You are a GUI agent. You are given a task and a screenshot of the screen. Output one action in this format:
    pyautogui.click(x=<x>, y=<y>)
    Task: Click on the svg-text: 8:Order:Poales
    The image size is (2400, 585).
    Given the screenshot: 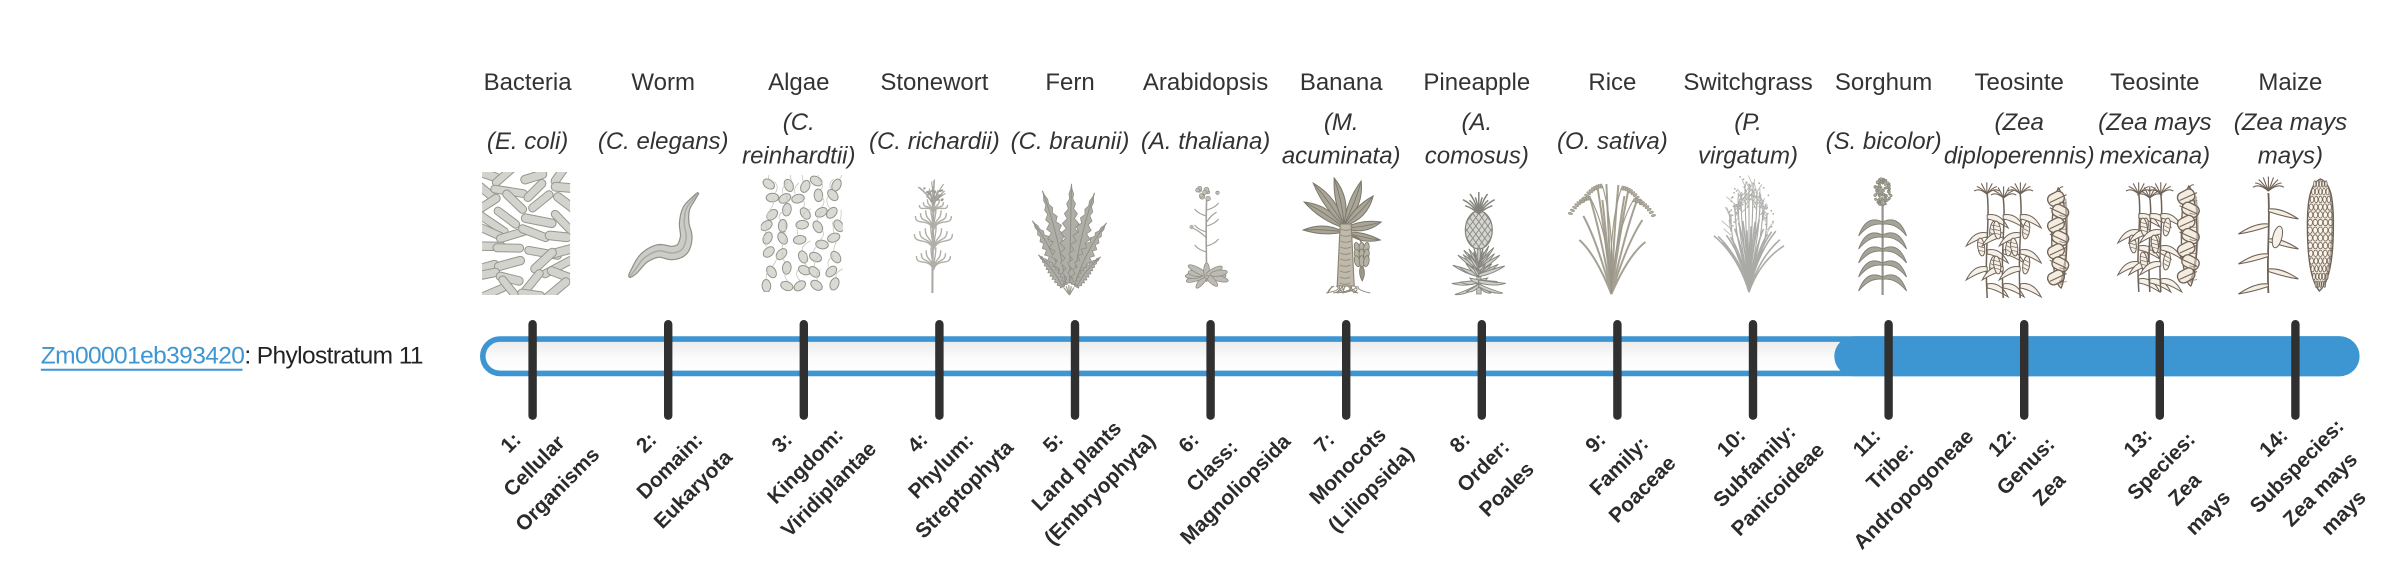 What is the action you would take?
    pyautogui.click(x=1483, y=466)
    